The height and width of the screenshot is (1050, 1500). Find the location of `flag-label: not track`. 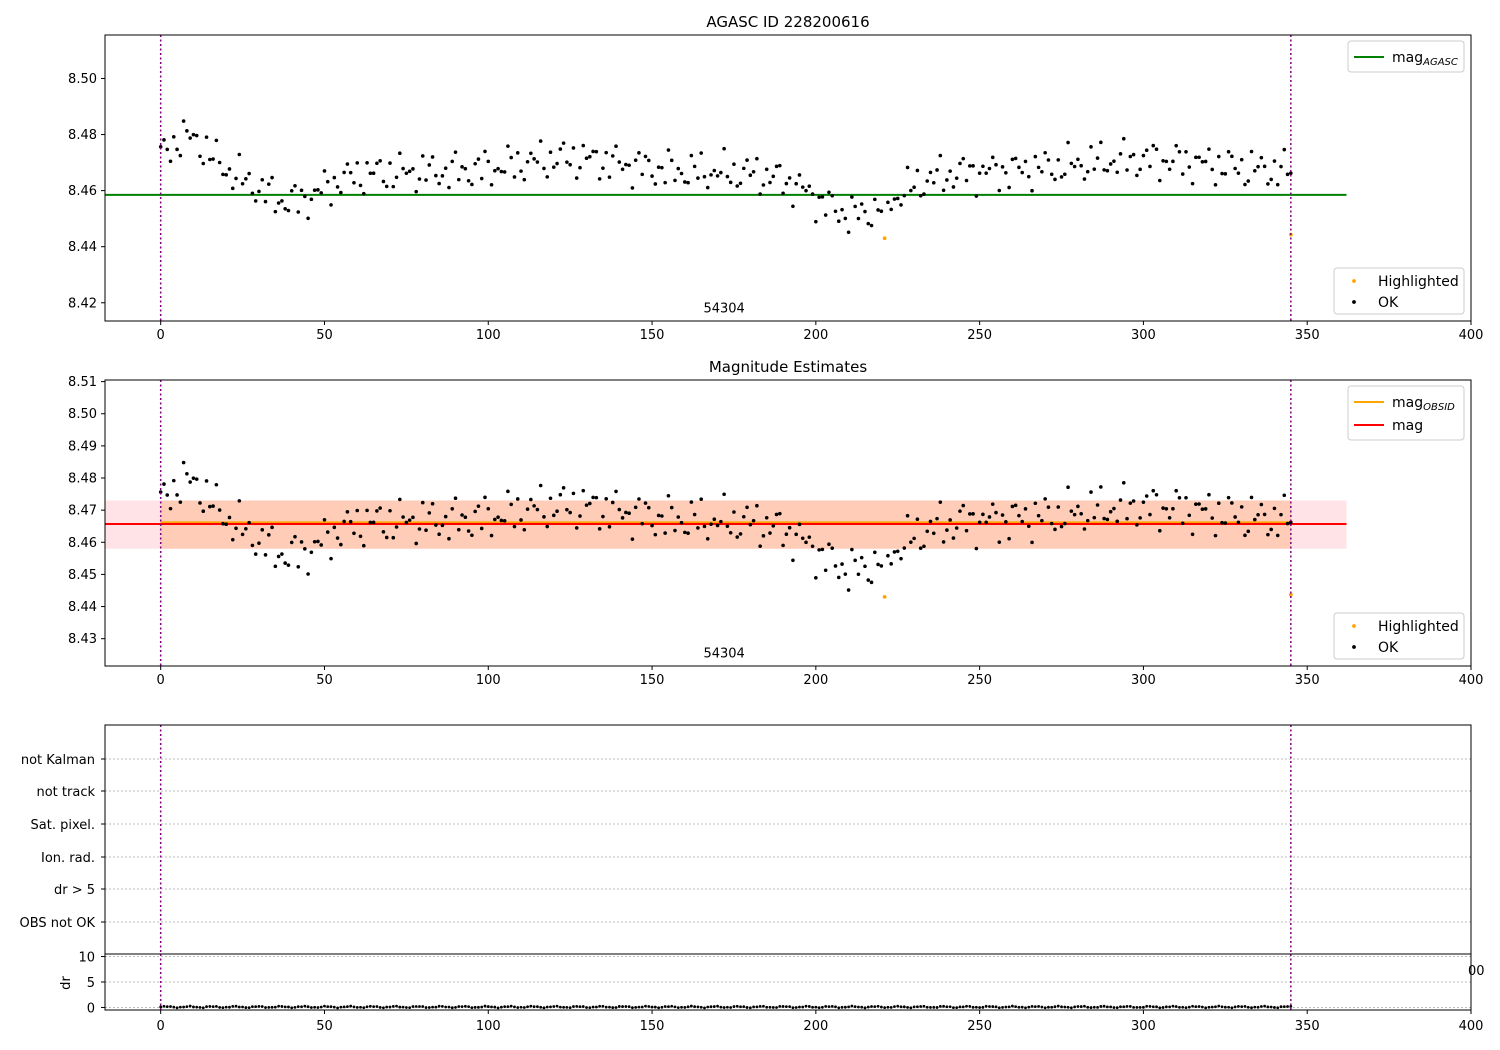

flag-label: not track is located at coordinates (65, 792).